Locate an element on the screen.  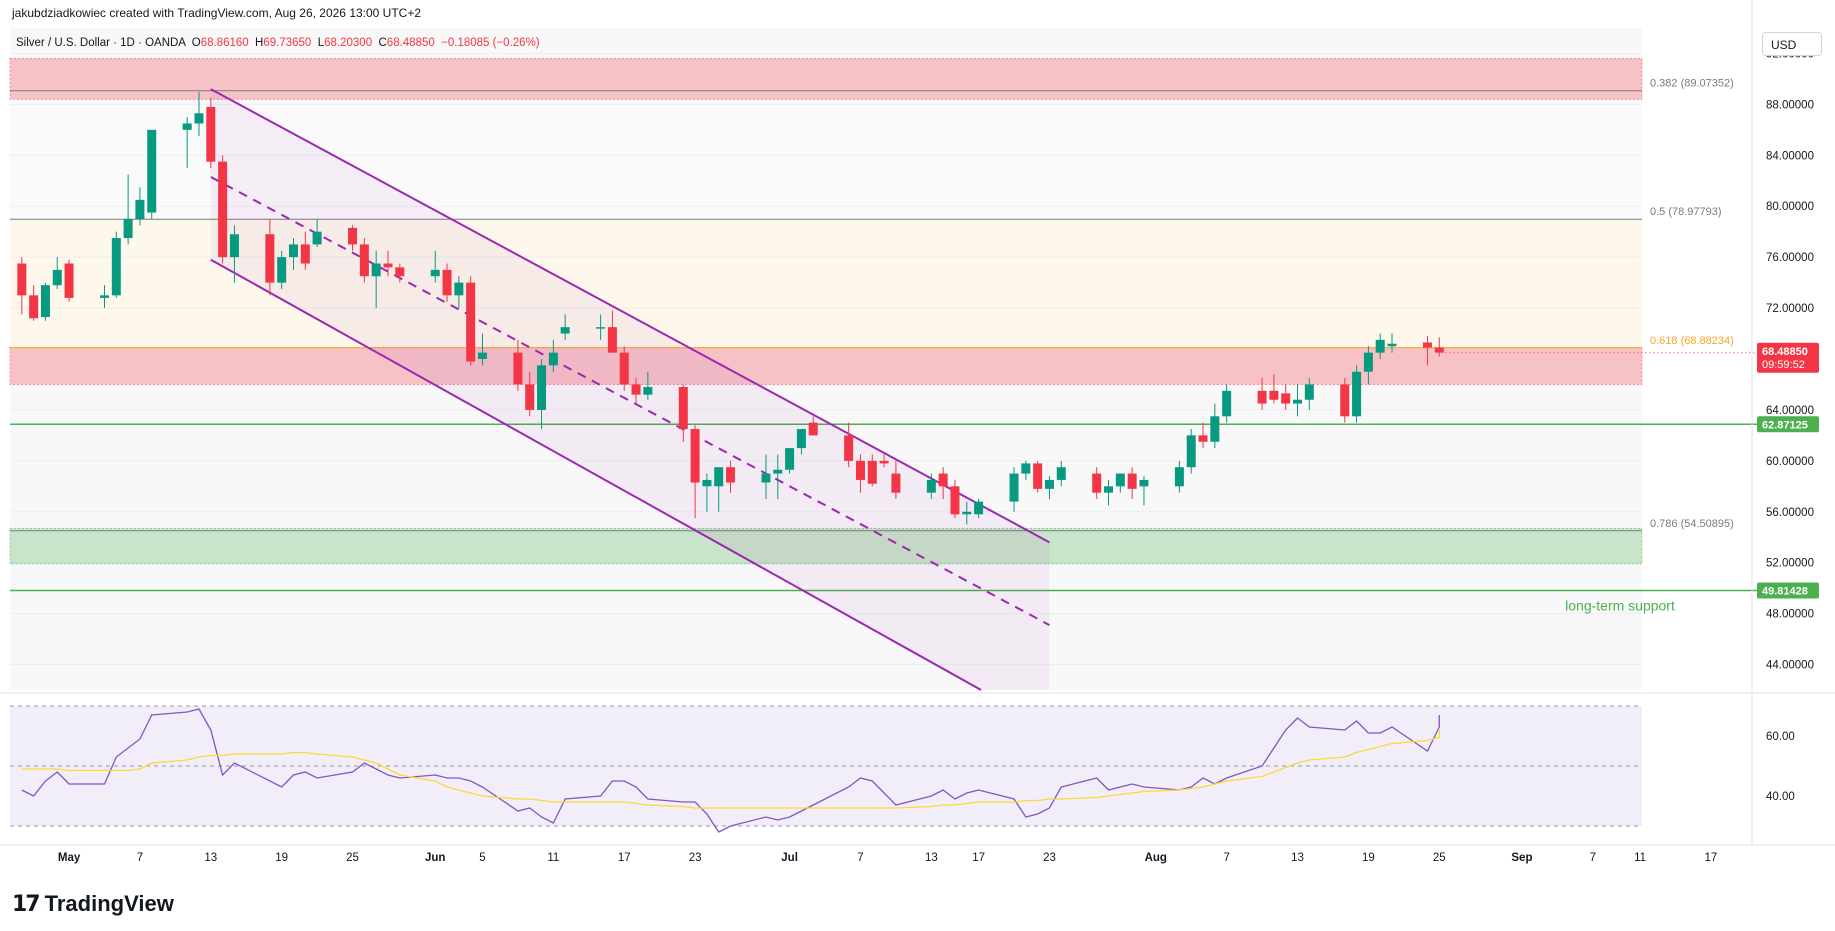
fib-label-1: 0.5 (78.97793) is located at coordinates (1686, 212).